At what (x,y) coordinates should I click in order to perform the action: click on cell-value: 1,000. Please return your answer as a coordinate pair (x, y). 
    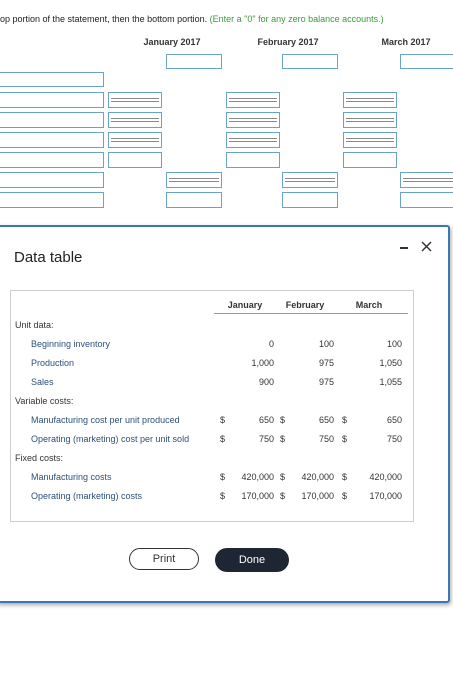
    Looking at the image, I should click on (262, 363).